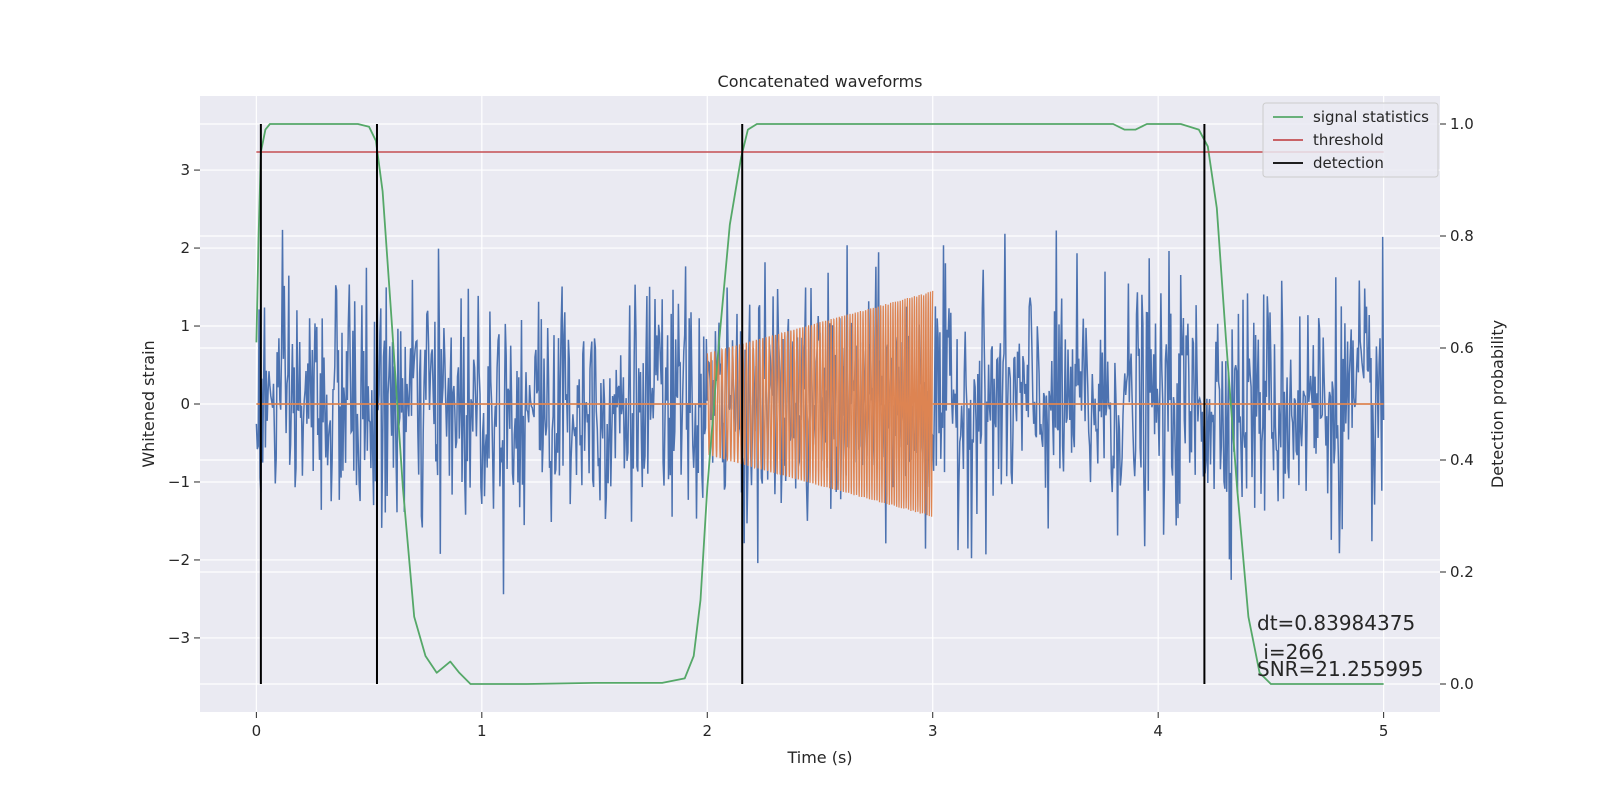  I want to click on x-tick-label: 0, so click(257, 731).